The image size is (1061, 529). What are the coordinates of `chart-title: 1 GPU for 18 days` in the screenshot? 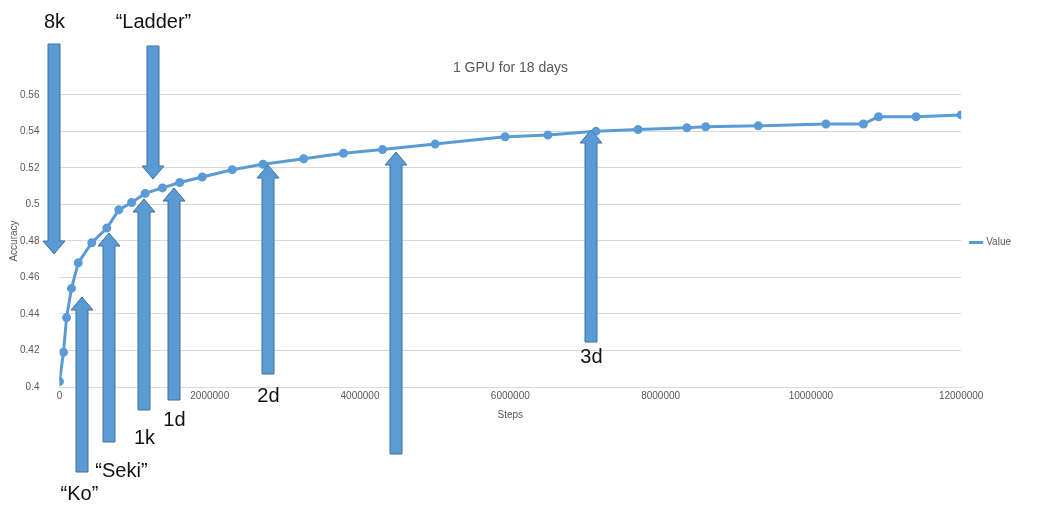 It's located at (510, 67).